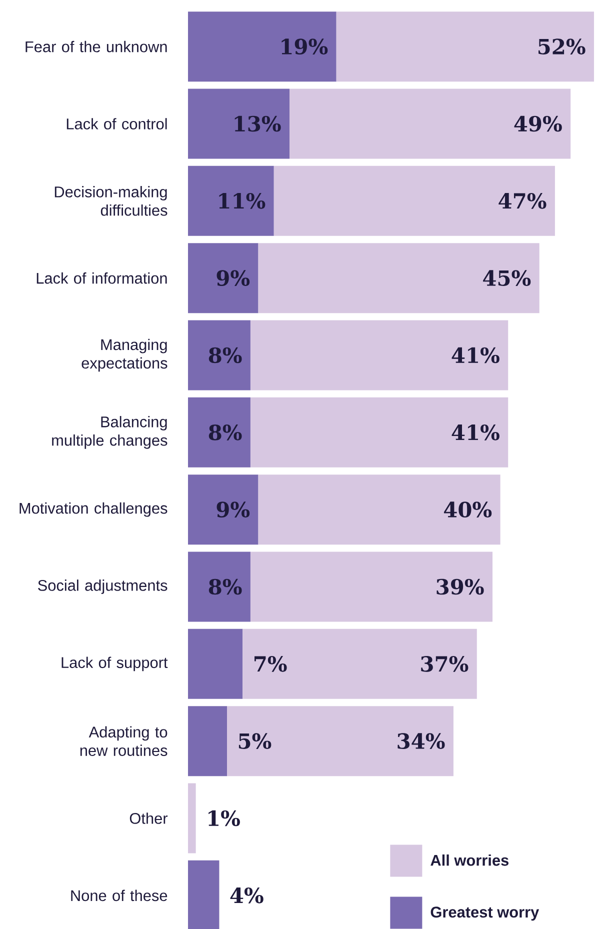  I want to click on y-tick-label: Adapting to new routines, so click(124, 741).